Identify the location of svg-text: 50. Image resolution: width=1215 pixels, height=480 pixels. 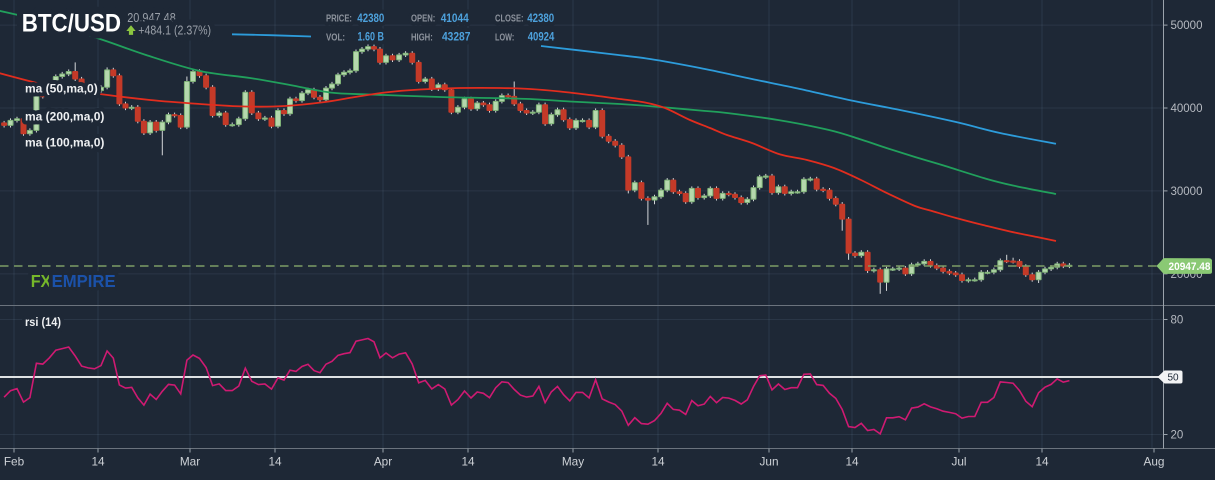
(1174, 378).